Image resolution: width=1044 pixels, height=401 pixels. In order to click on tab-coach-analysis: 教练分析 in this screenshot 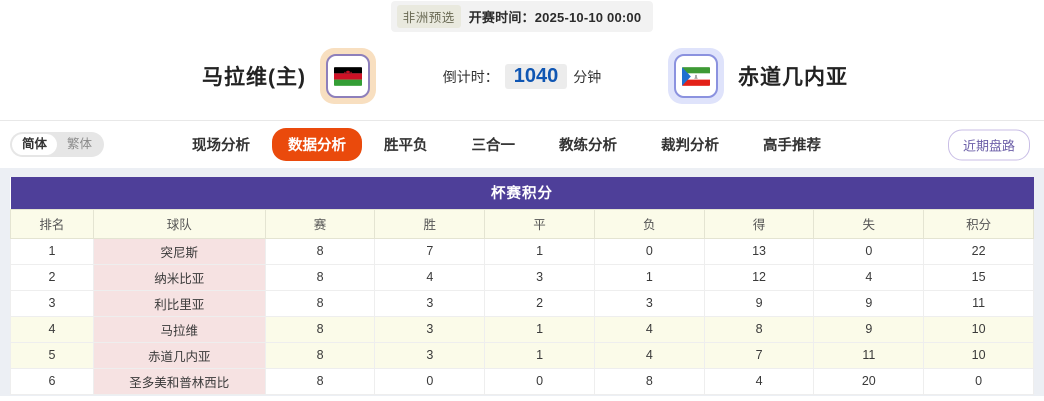, I will do `click(588, 146)`.